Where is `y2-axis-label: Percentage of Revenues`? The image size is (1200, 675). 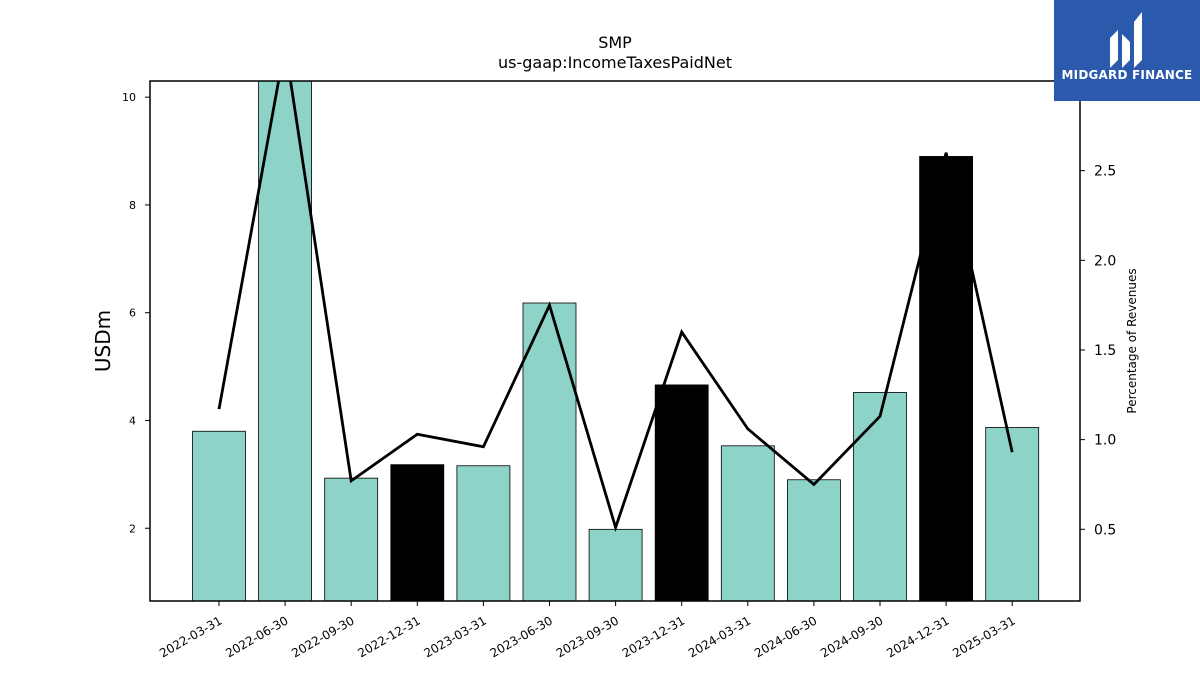
y2-axis-label: Percentage of Revenues is located at coordinates (1132, 340).